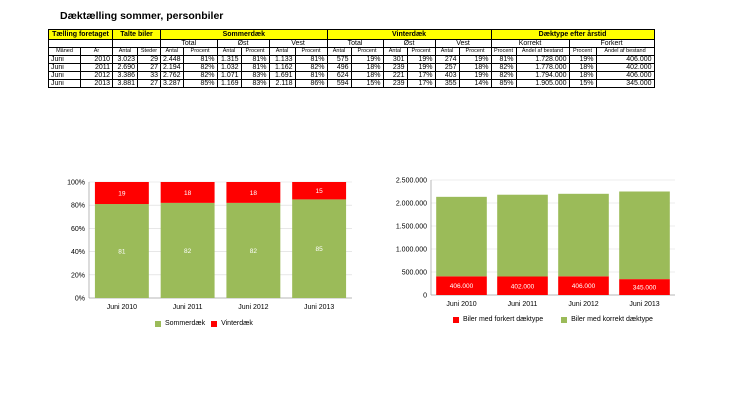  I want to click on table-cell: 29, so click(149, 59).